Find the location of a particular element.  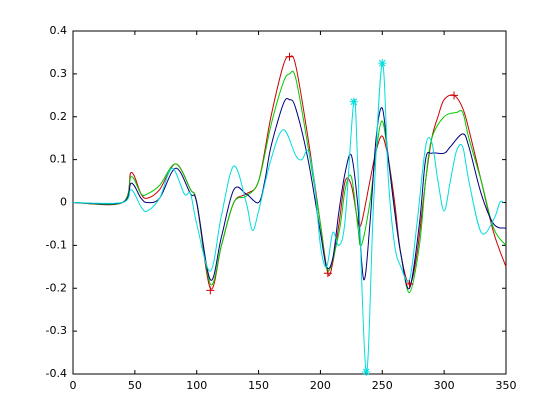

x-tick-label: 50 is located at coordinates (135, 385).